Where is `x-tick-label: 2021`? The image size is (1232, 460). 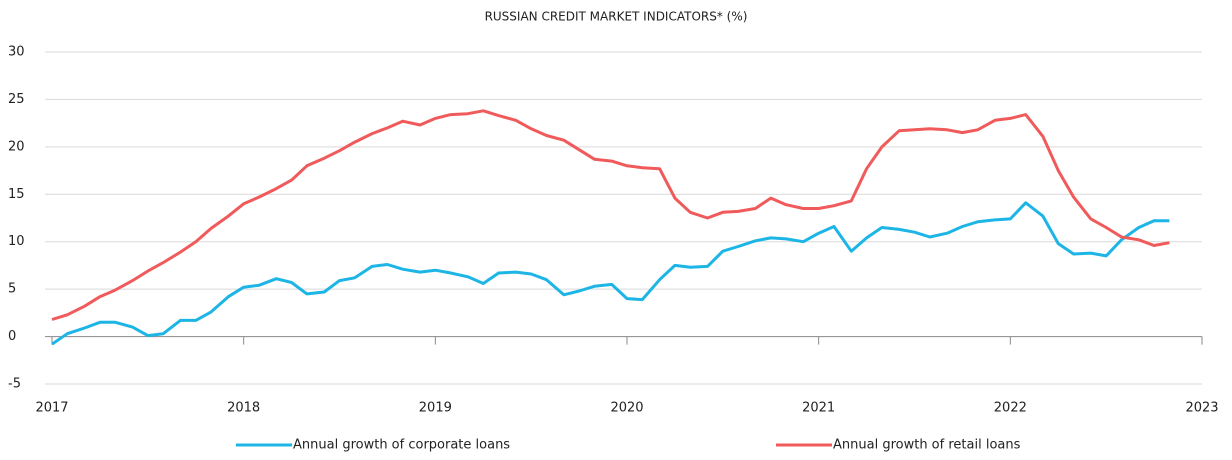 x-tick-label: 2021 is located at coordinates (818, 408).